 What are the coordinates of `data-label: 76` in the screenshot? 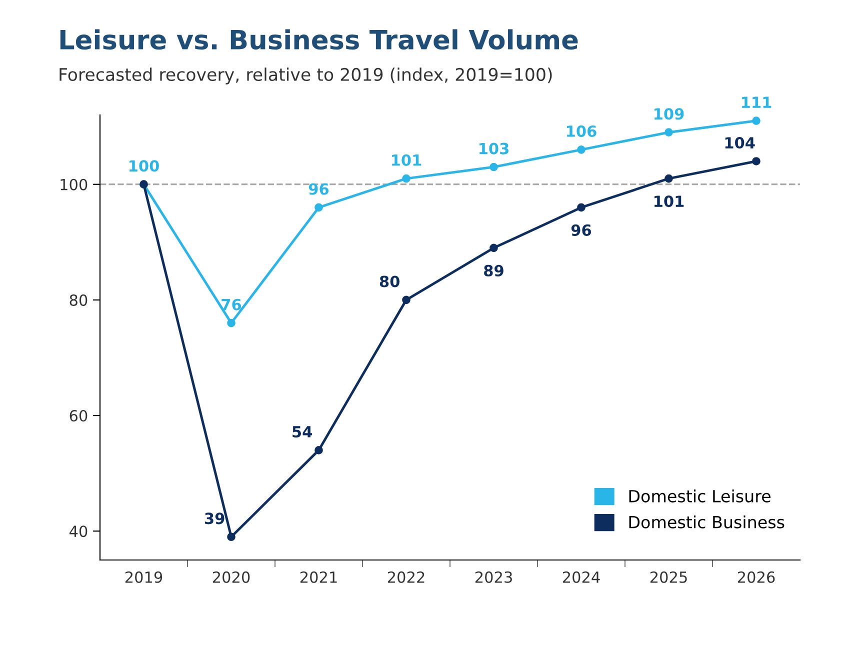 It's located at (232, 304).